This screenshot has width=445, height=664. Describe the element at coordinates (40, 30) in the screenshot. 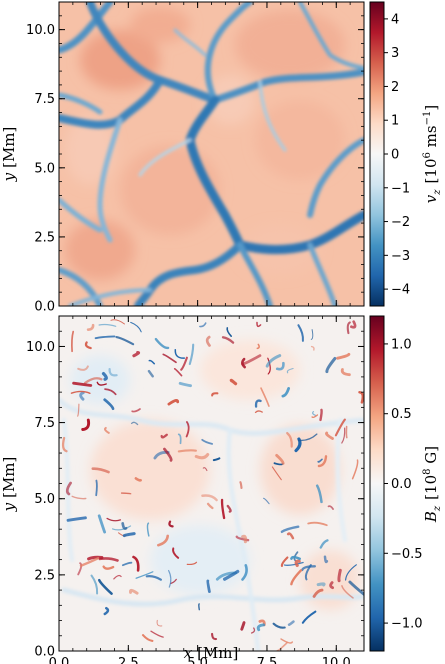

I see `vz-y-tick-label: 10.0` at that location.